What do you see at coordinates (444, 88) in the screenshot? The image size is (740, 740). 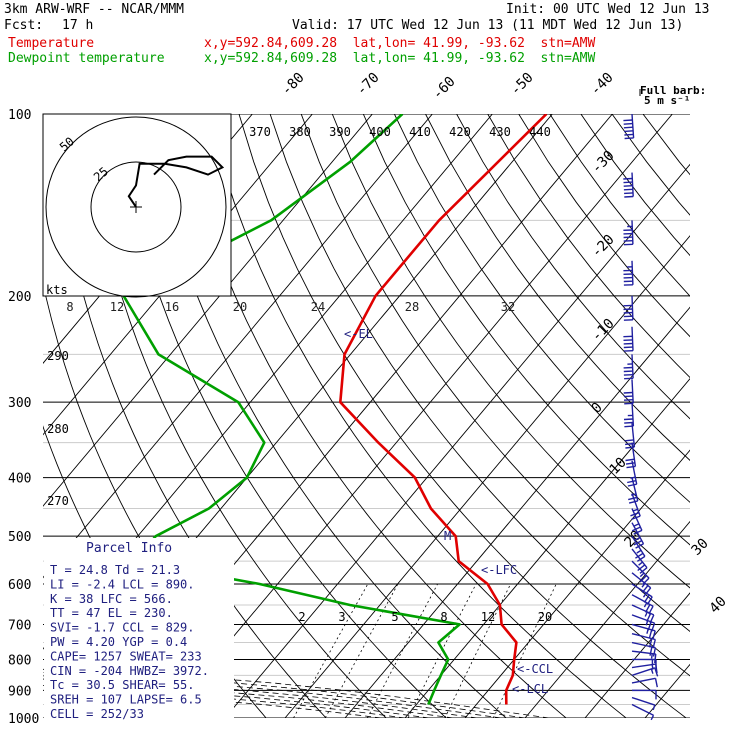 I see `isotherm-label: -60` at bounding box center [444, 88].